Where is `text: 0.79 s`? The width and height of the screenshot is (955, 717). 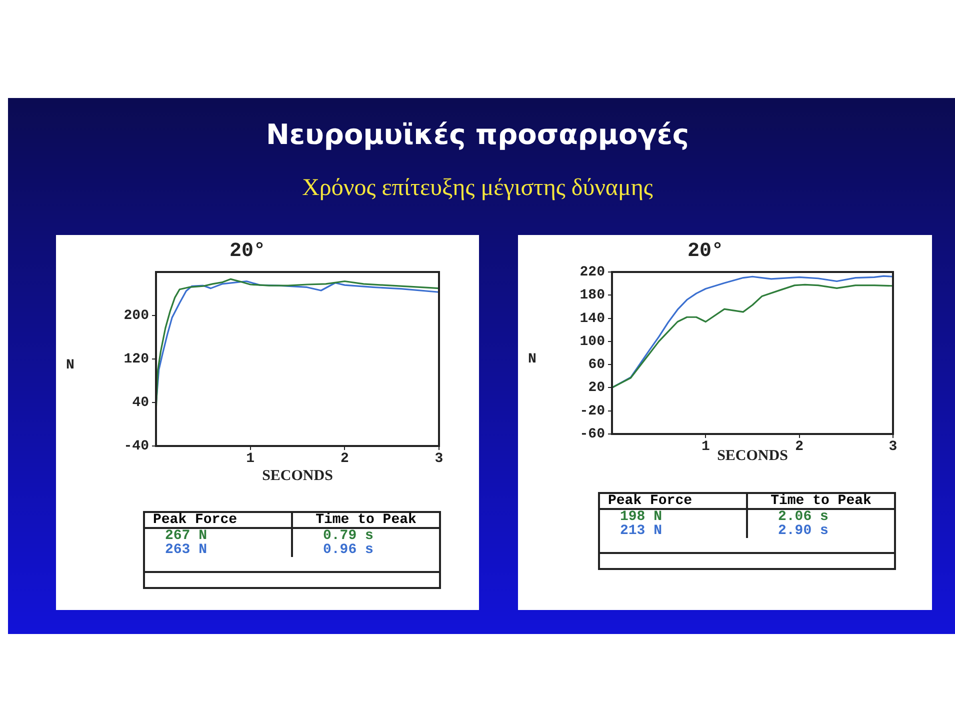
text: 0.79 s is located at coordinates (366, 536).